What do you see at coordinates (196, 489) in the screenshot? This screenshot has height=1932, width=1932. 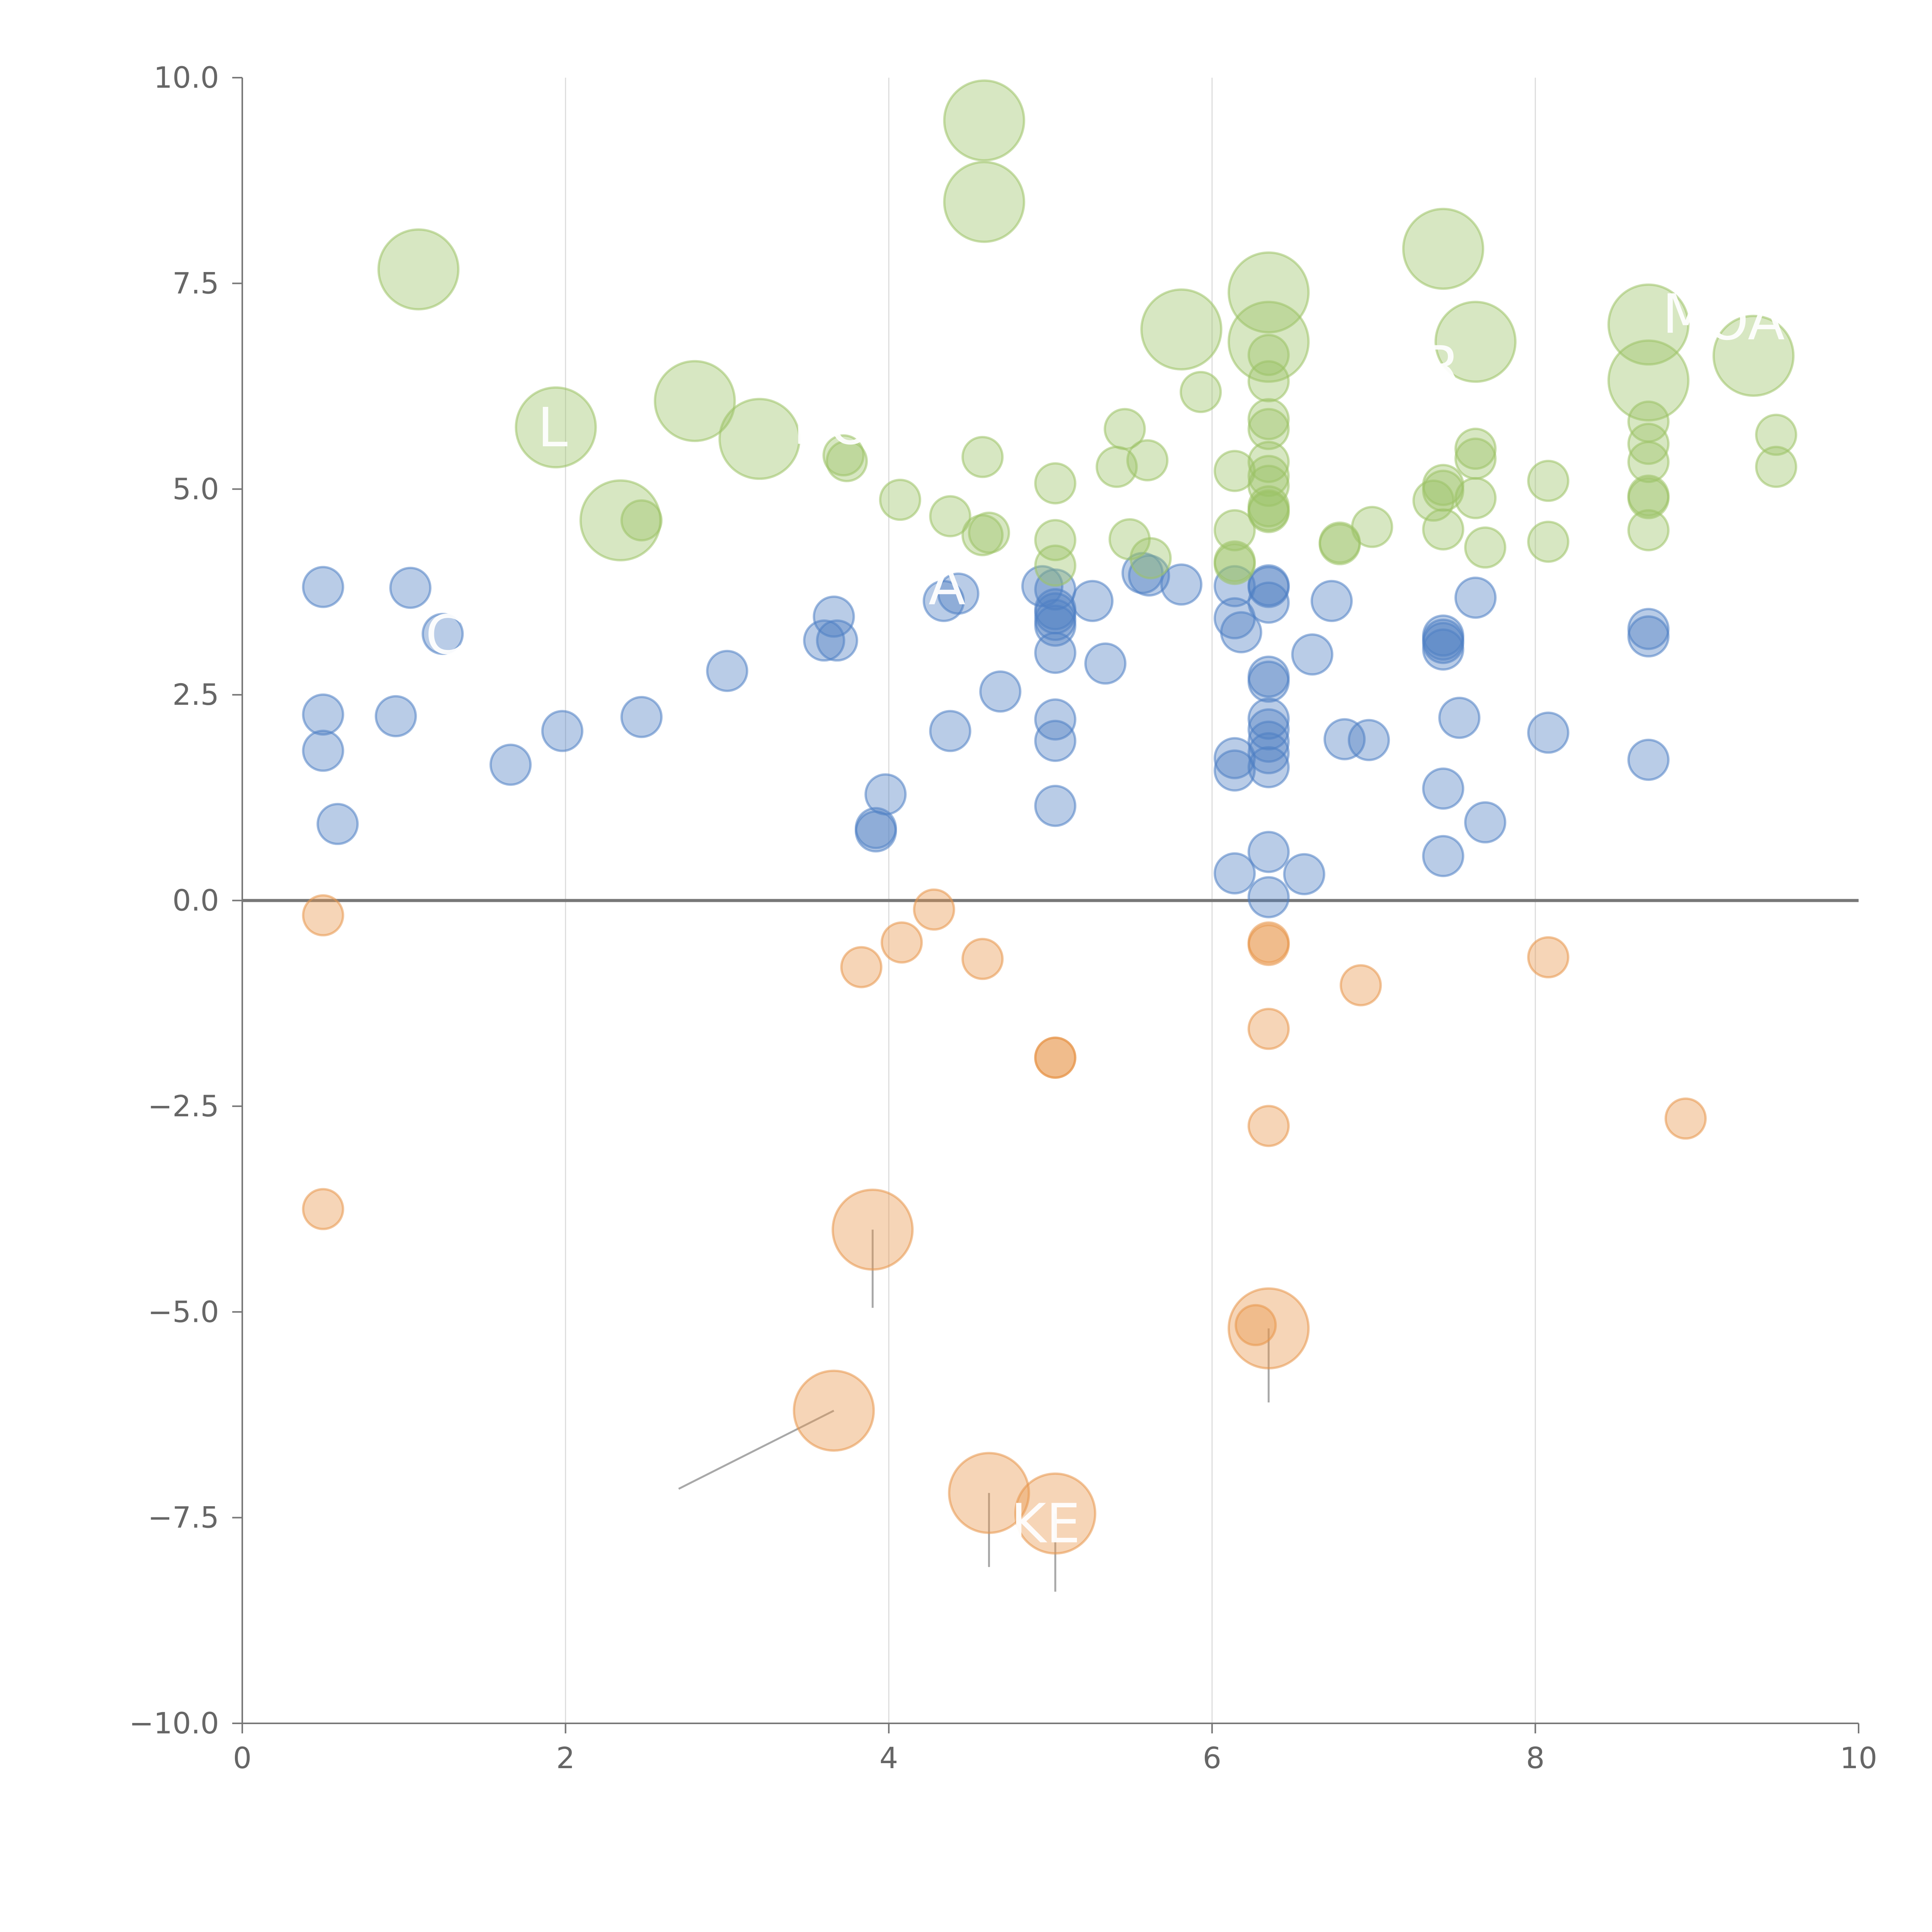 I see `y-tick-label: 5.0` at bounding box center [196, 489].